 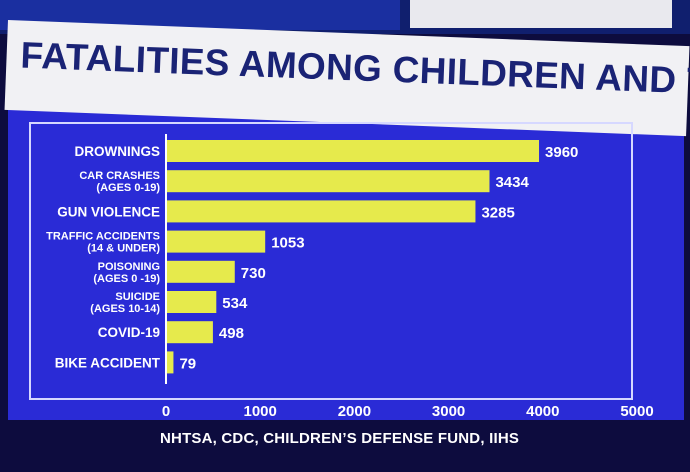 What do you see at coordinates (166, 411) in the screenshot?
I see `x-tick-label: 0` at bounding box center [166, 411].